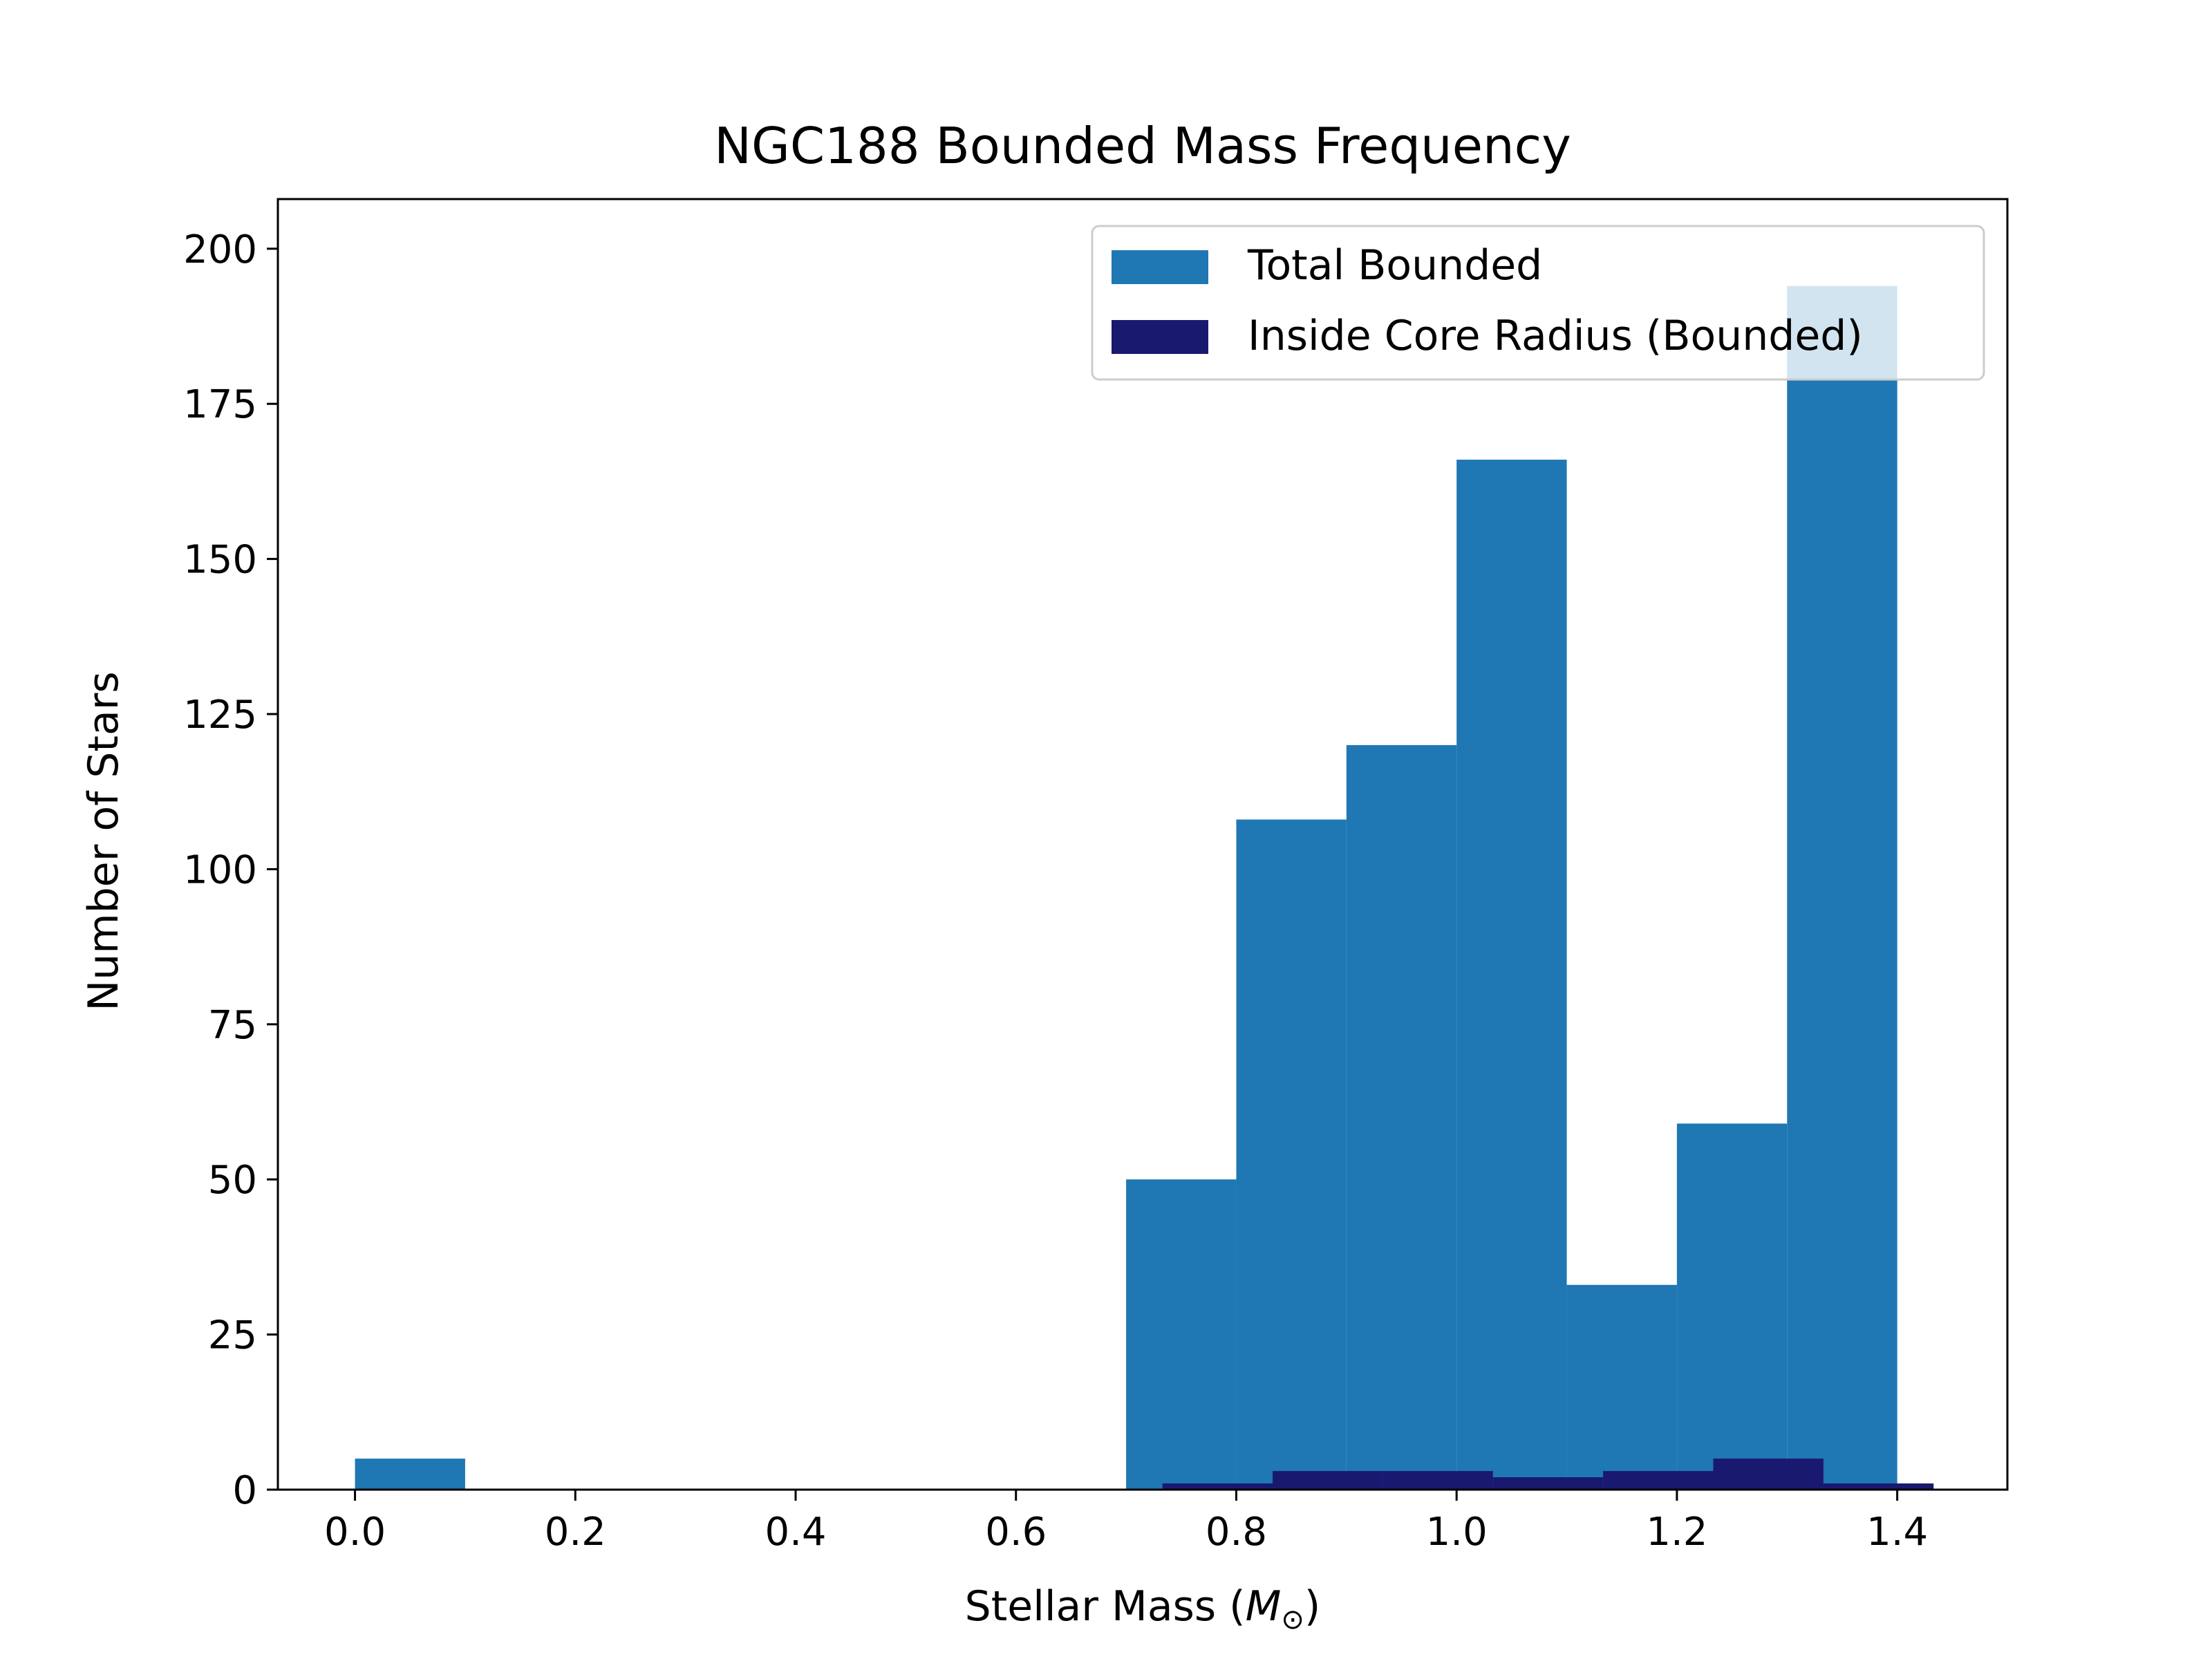  Describe the element at coordinates (796, 1532) in the screenshot. I see `x-tick-label: 0.4` at that location.